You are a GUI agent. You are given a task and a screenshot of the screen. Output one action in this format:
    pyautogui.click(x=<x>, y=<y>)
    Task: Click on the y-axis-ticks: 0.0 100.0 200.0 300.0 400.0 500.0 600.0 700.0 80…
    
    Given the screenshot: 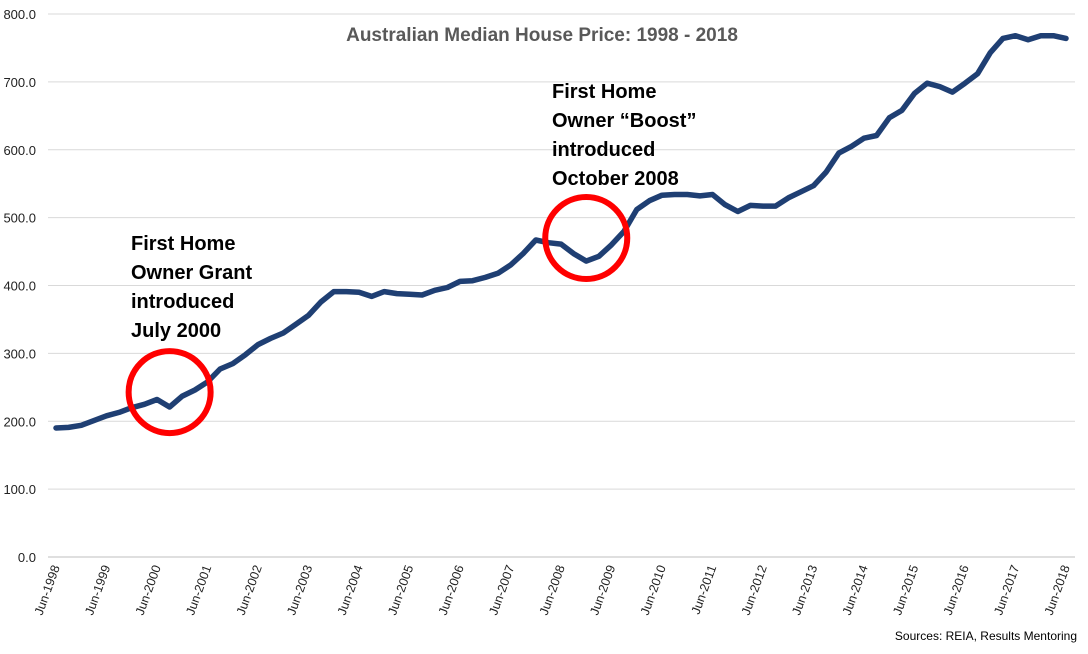 What is the action you would take?
    pyautogui.click(x=19, y=286)
    